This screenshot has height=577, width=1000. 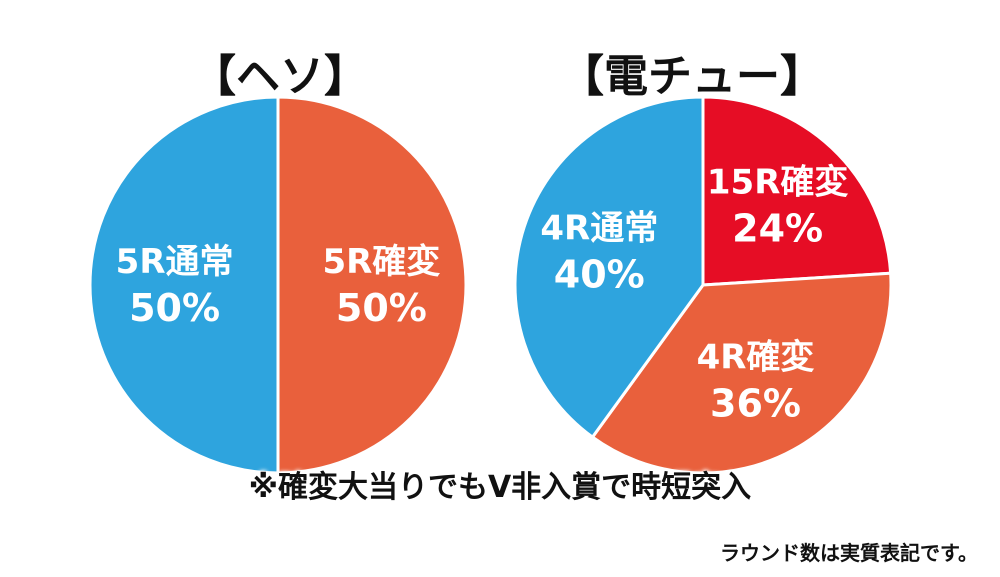 What do you see at coordinates (381, 262) in the screenshot?
I see `slice-label-heso-0: 5R確変` at bounding box center [381, 262].